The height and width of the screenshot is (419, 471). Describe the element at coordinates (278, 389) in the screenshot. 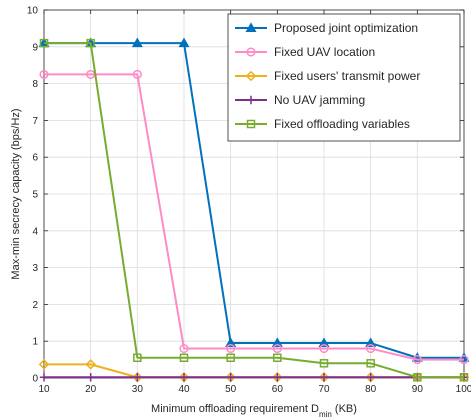

I see `x-tick-label: 60` at that location.